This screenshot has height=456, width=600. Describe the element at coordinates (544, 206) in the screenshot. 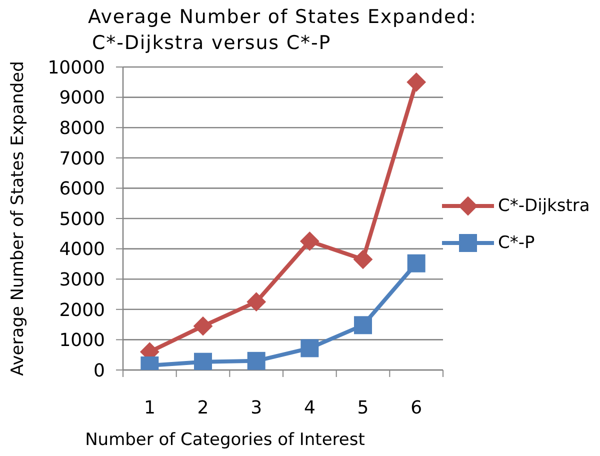

I see `legend-label: C*-Dijkstra` at that location.